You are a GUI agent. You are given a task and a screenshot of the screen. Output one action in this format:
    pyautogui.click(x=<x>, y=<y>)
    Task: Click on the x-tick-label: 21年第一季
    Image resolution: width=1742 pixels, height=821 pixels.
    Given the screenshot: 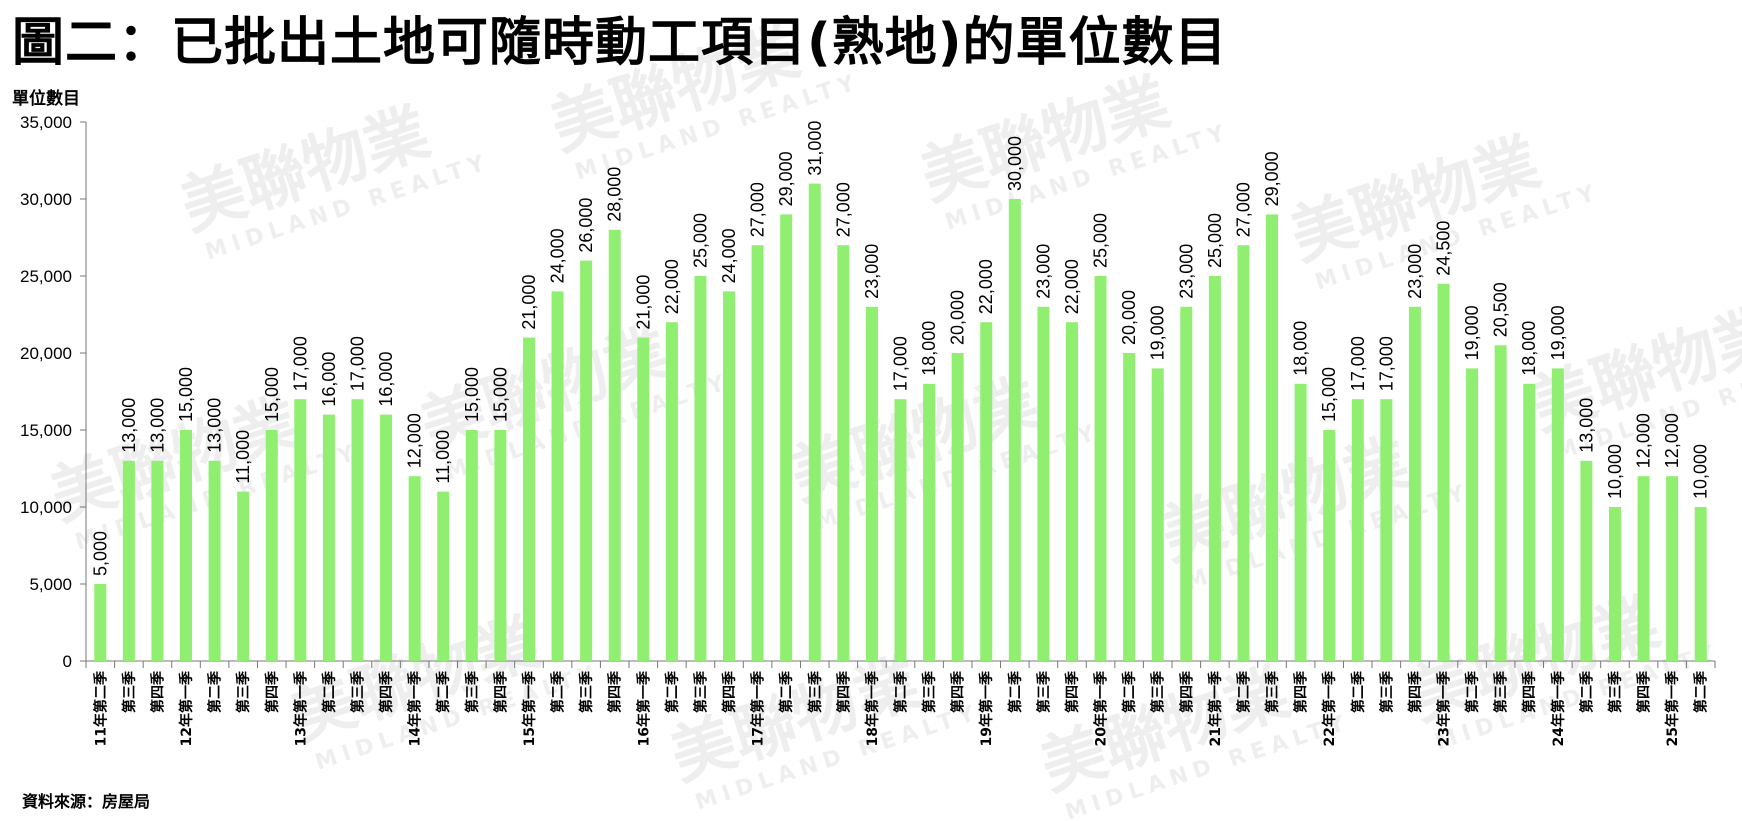 What is the action you would take?
    pyautogui.click(x=1215, y=708)
    